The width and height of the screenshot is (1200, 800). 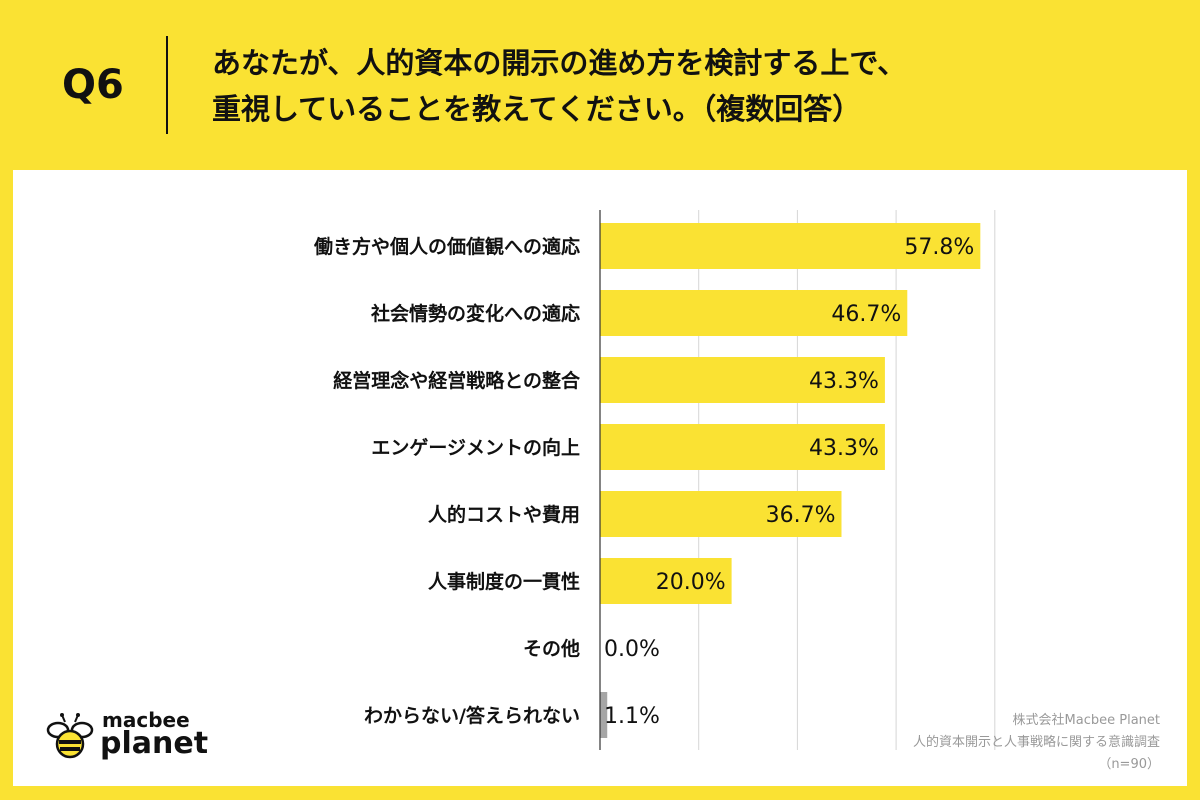 I want to click on category-label-2: 経営理念や経営戦略との整合, so click(x=457, y=380).